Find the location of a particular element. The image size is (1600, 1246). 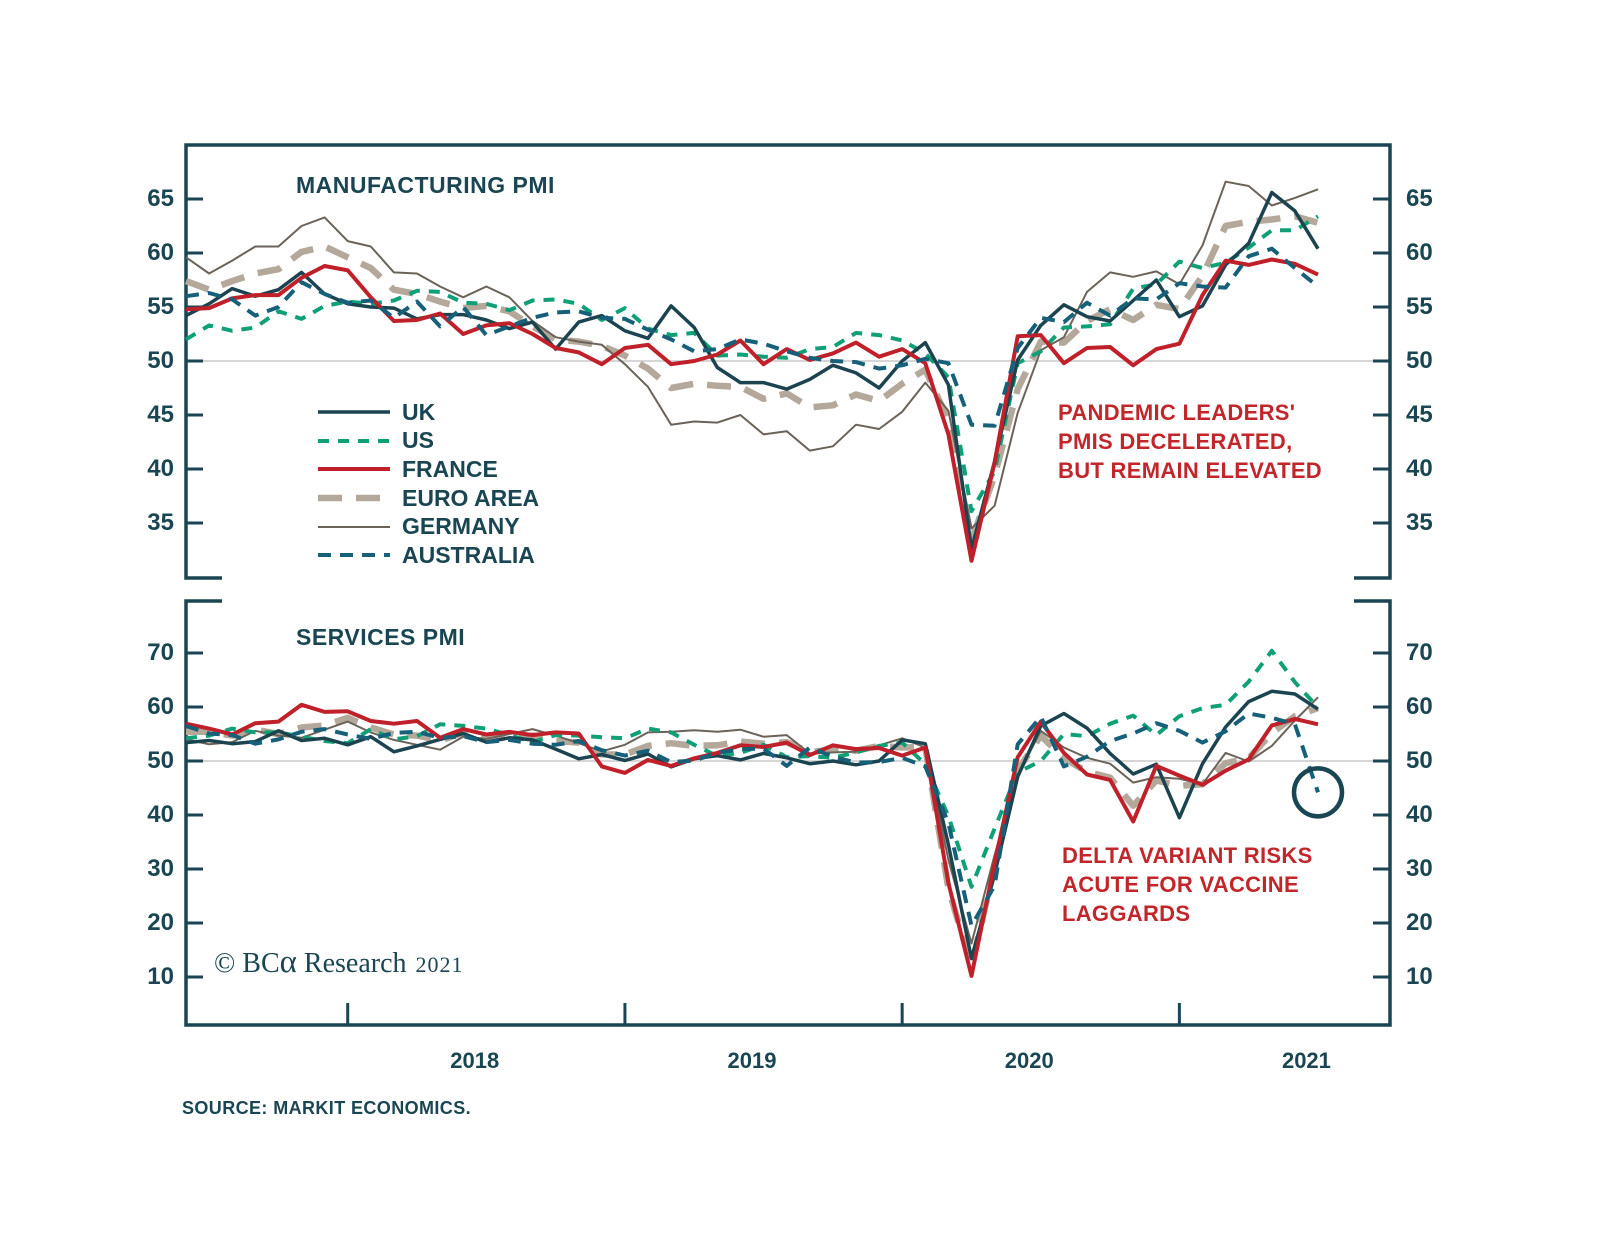

legend-label: US is located at coordinates (418, 440).